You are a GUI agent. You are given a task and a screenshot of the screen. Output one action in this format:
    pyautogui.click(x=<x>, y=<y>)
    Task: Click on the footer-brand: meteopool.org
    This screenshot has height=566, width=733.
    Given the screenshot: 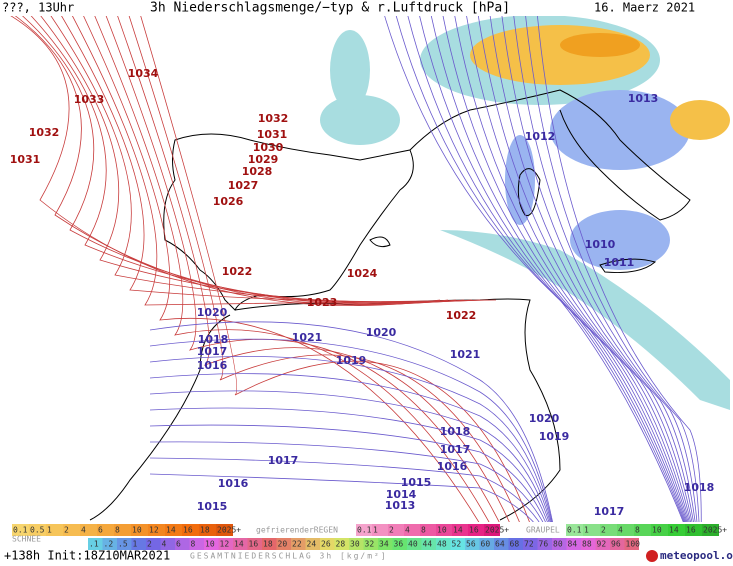 What is the action you would take?
    pyautogui.click(x=696, y=555)
    